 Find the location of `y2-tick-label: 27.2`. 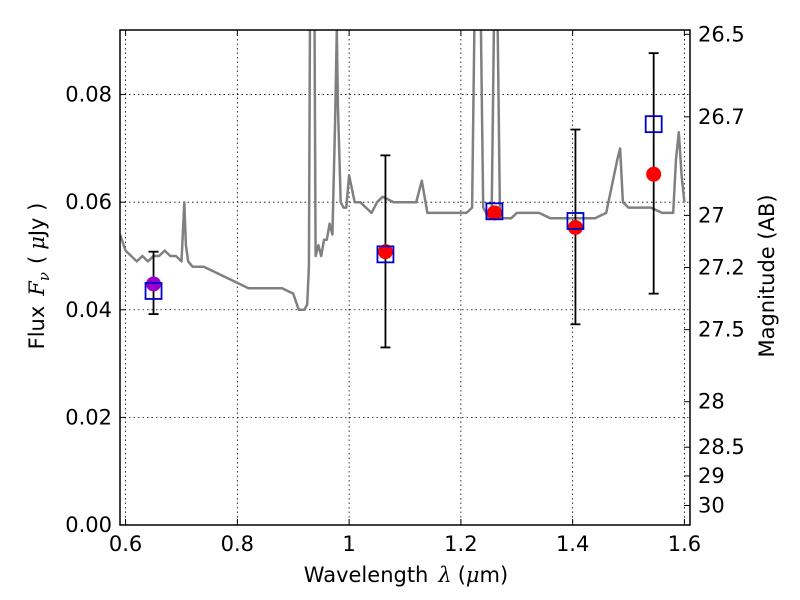

y2-tick-label: 27.2 is located at coordinates (721, 267).